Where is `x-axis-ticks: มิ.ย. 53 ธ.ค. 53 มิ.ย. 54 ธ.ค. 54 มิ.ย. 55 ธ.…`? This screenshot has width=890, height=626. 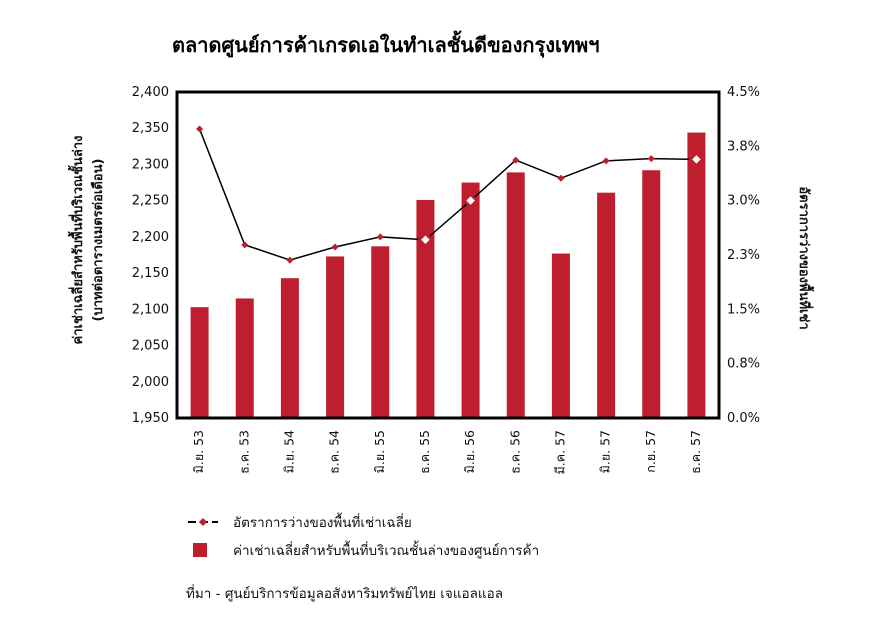 x-axis-ticks: มิ.ย. 53 ธ.ค. 53 มิ.ย. 54 ธ.ค. 54 มิ.ย. 55 ธ.… is located at coordinates (447, 452).